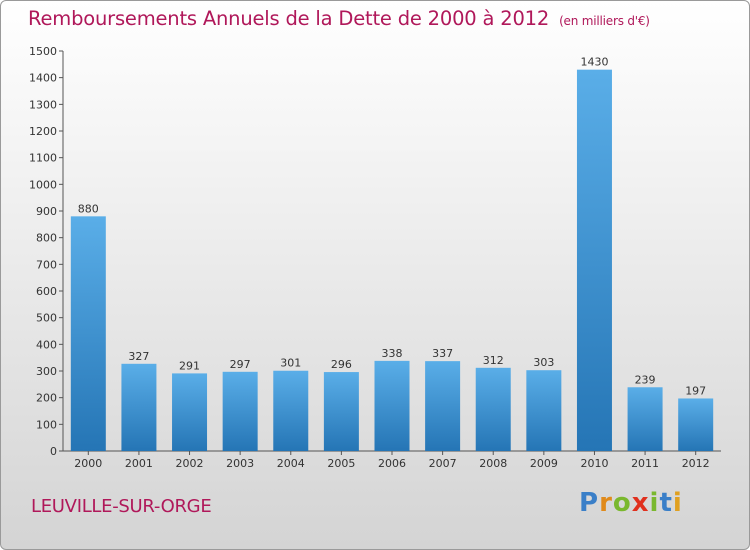  What do you see at coordinates (46, 238) in the screenshot?
I see `y-tick-label: 800` at bounding box center [46, 238].